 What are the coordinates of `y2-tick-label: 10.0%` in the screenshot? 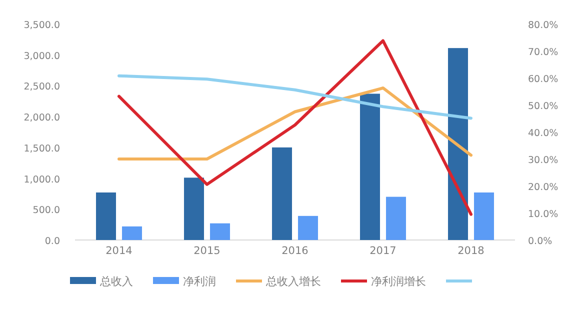 It's located at (543, 214).